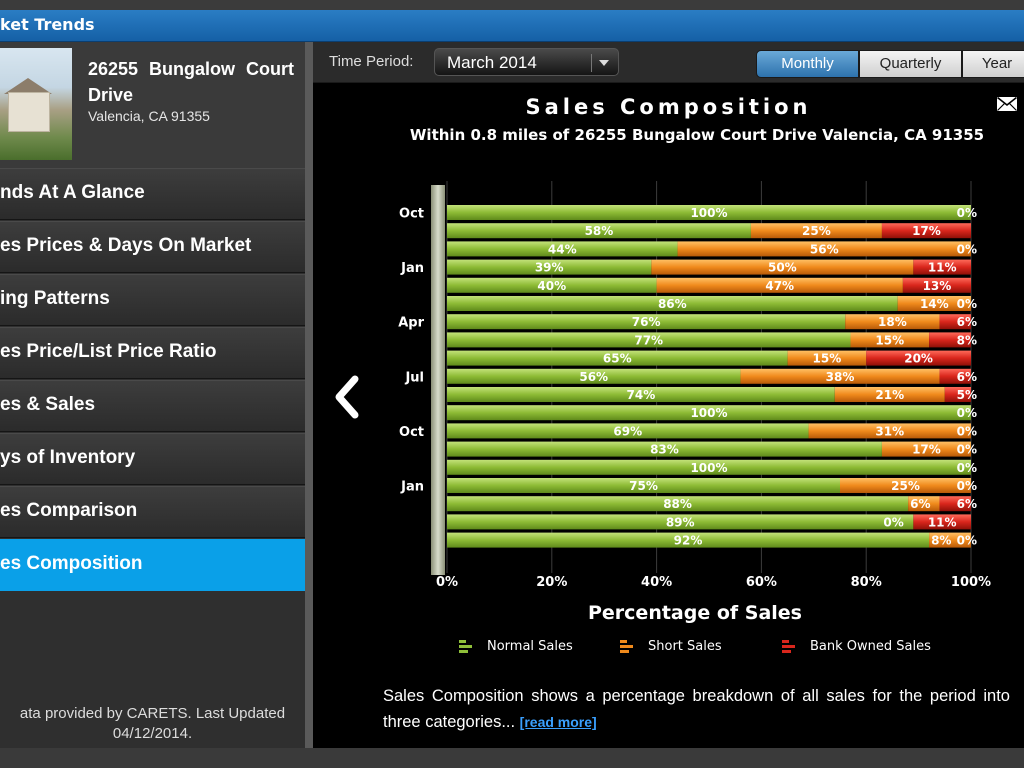  I want to click on sidebar-item-sales-price-list-price-ratio: es Price/List Price Ratio, so click(152, 353).